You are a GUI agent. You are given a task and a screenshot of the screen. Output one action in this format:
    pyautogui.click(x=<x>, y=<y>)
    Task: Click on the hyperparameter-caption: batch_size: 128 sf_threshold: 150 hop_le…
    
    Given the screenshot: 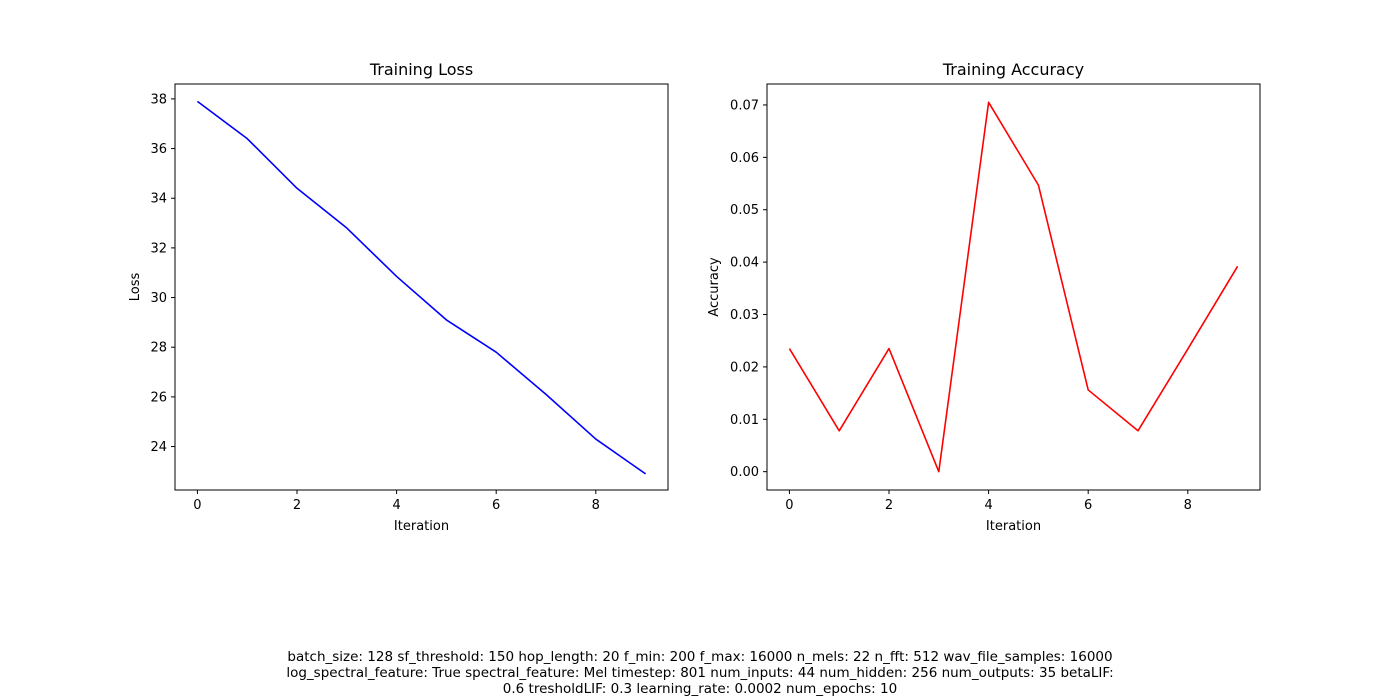 What is the action you would take?
    pyautogui.click(x=700, y=673)
    